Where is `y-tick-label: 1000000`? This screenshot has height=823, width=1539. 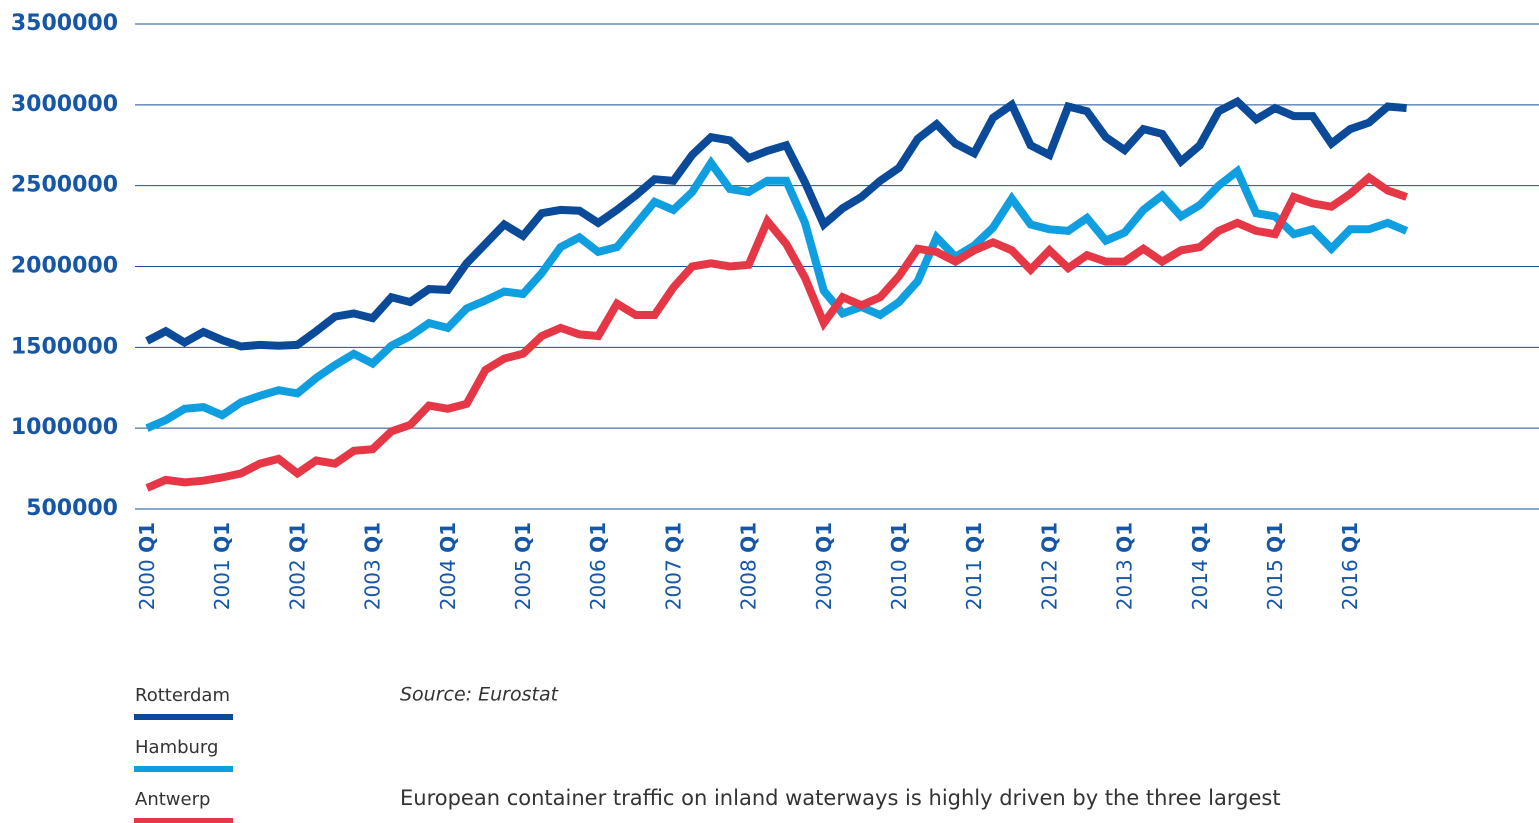 y-tick-label: 1000000 is located at coordinates (64, 427).